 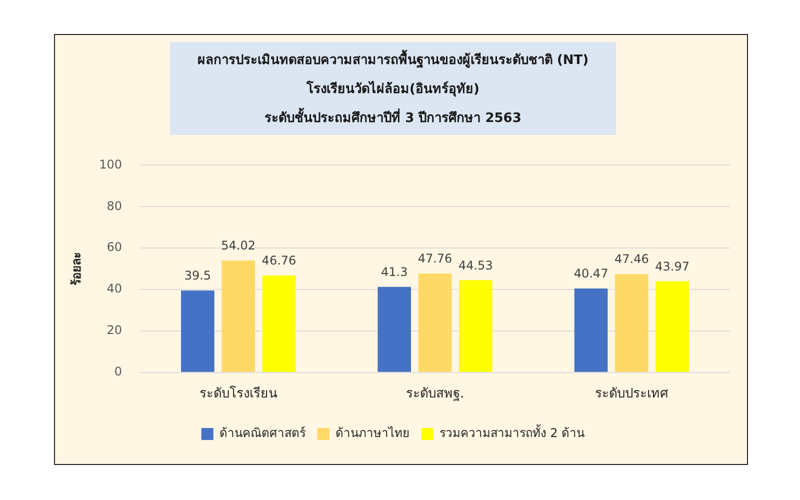 I want to click on data-label: 44.53, so click(x=475, y=265).